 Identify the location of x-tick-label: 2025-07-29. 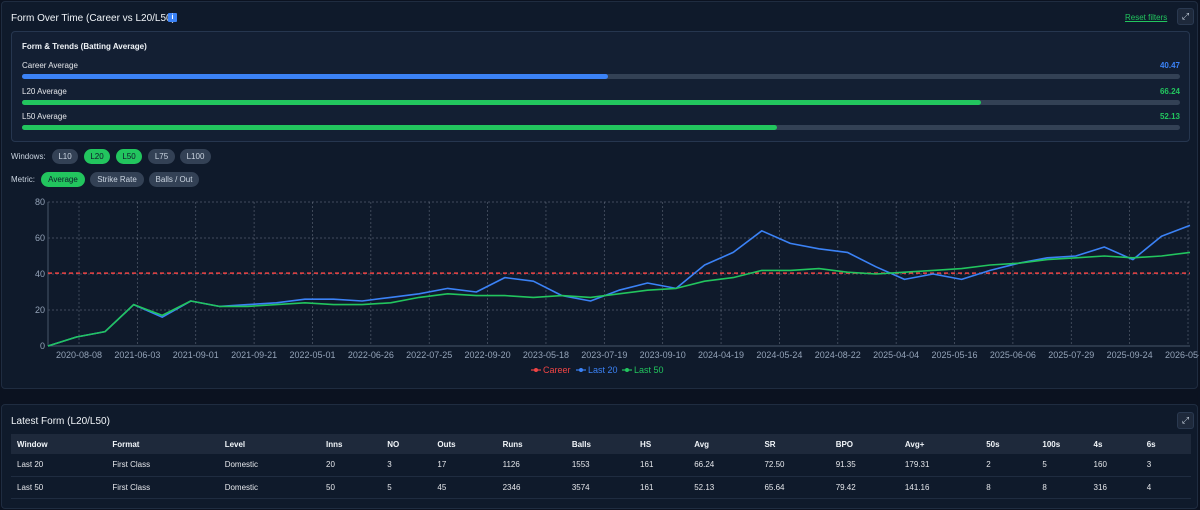
(1071, 355).